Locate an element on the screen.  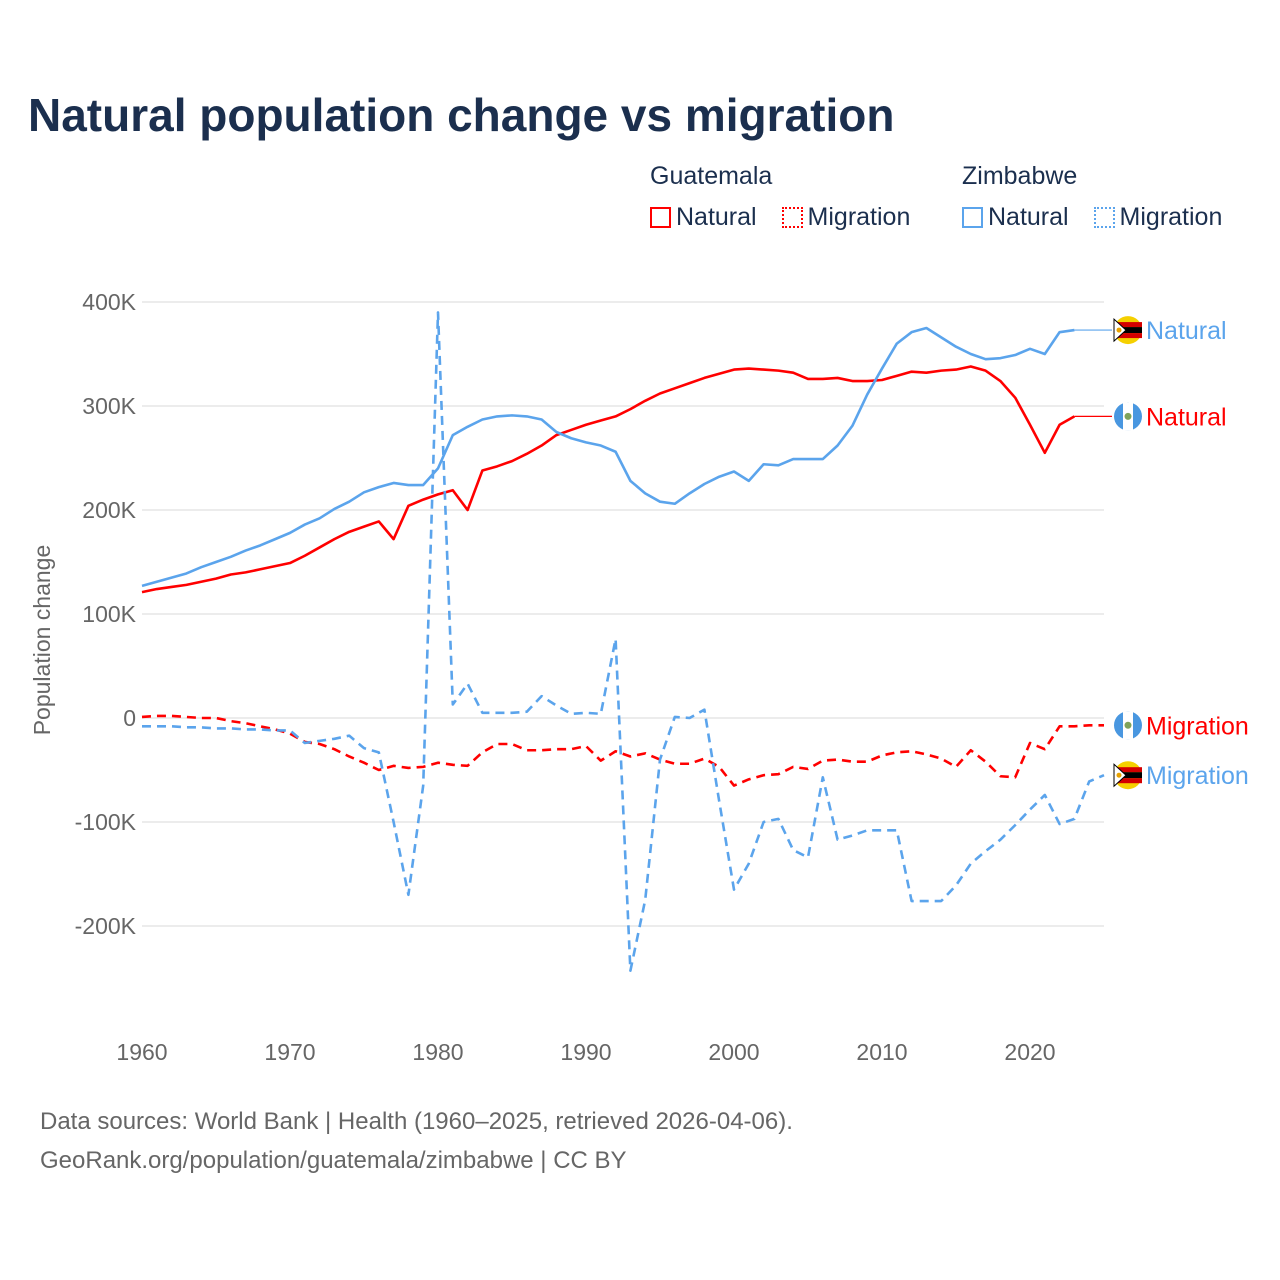
legend-zimbabwe: Zimbabwe Natural Migration is located at coordinates (1092, 198).